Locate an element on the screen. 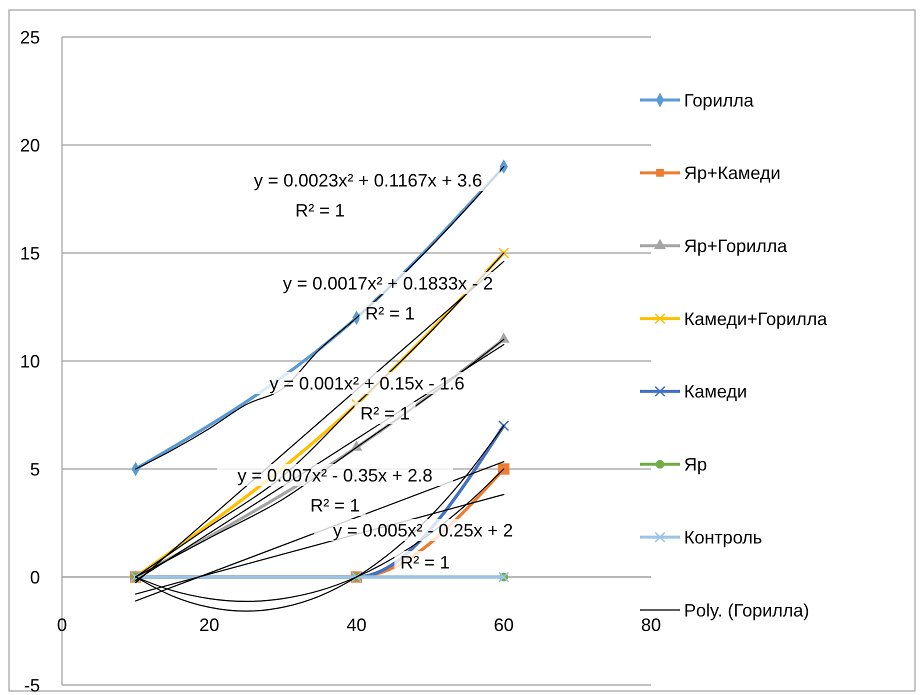 The image size is (924, 695). legend-label: Poly. (Горилла) is located at coordinates (747, 610).